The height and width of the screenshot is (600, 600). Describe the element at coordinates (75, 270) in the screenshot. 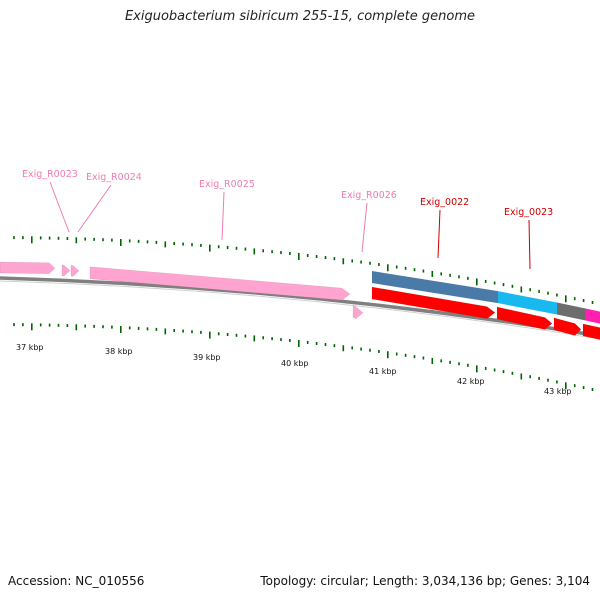

I see `rna-feature-exig-r0024` at that location.